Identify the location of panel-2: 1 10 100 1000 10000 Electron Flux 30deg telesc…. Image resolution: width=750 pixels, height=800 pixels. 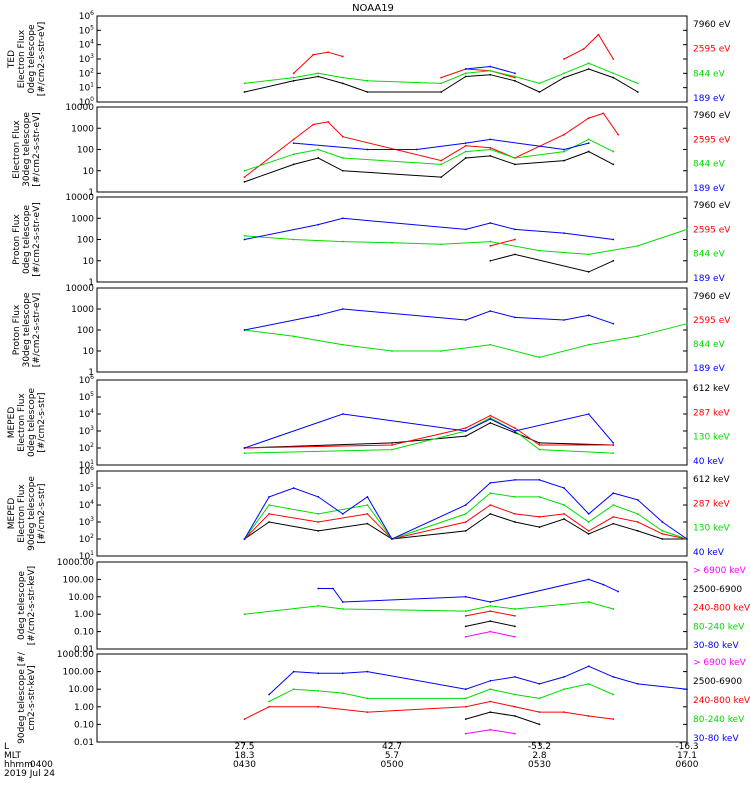
(371, 150).